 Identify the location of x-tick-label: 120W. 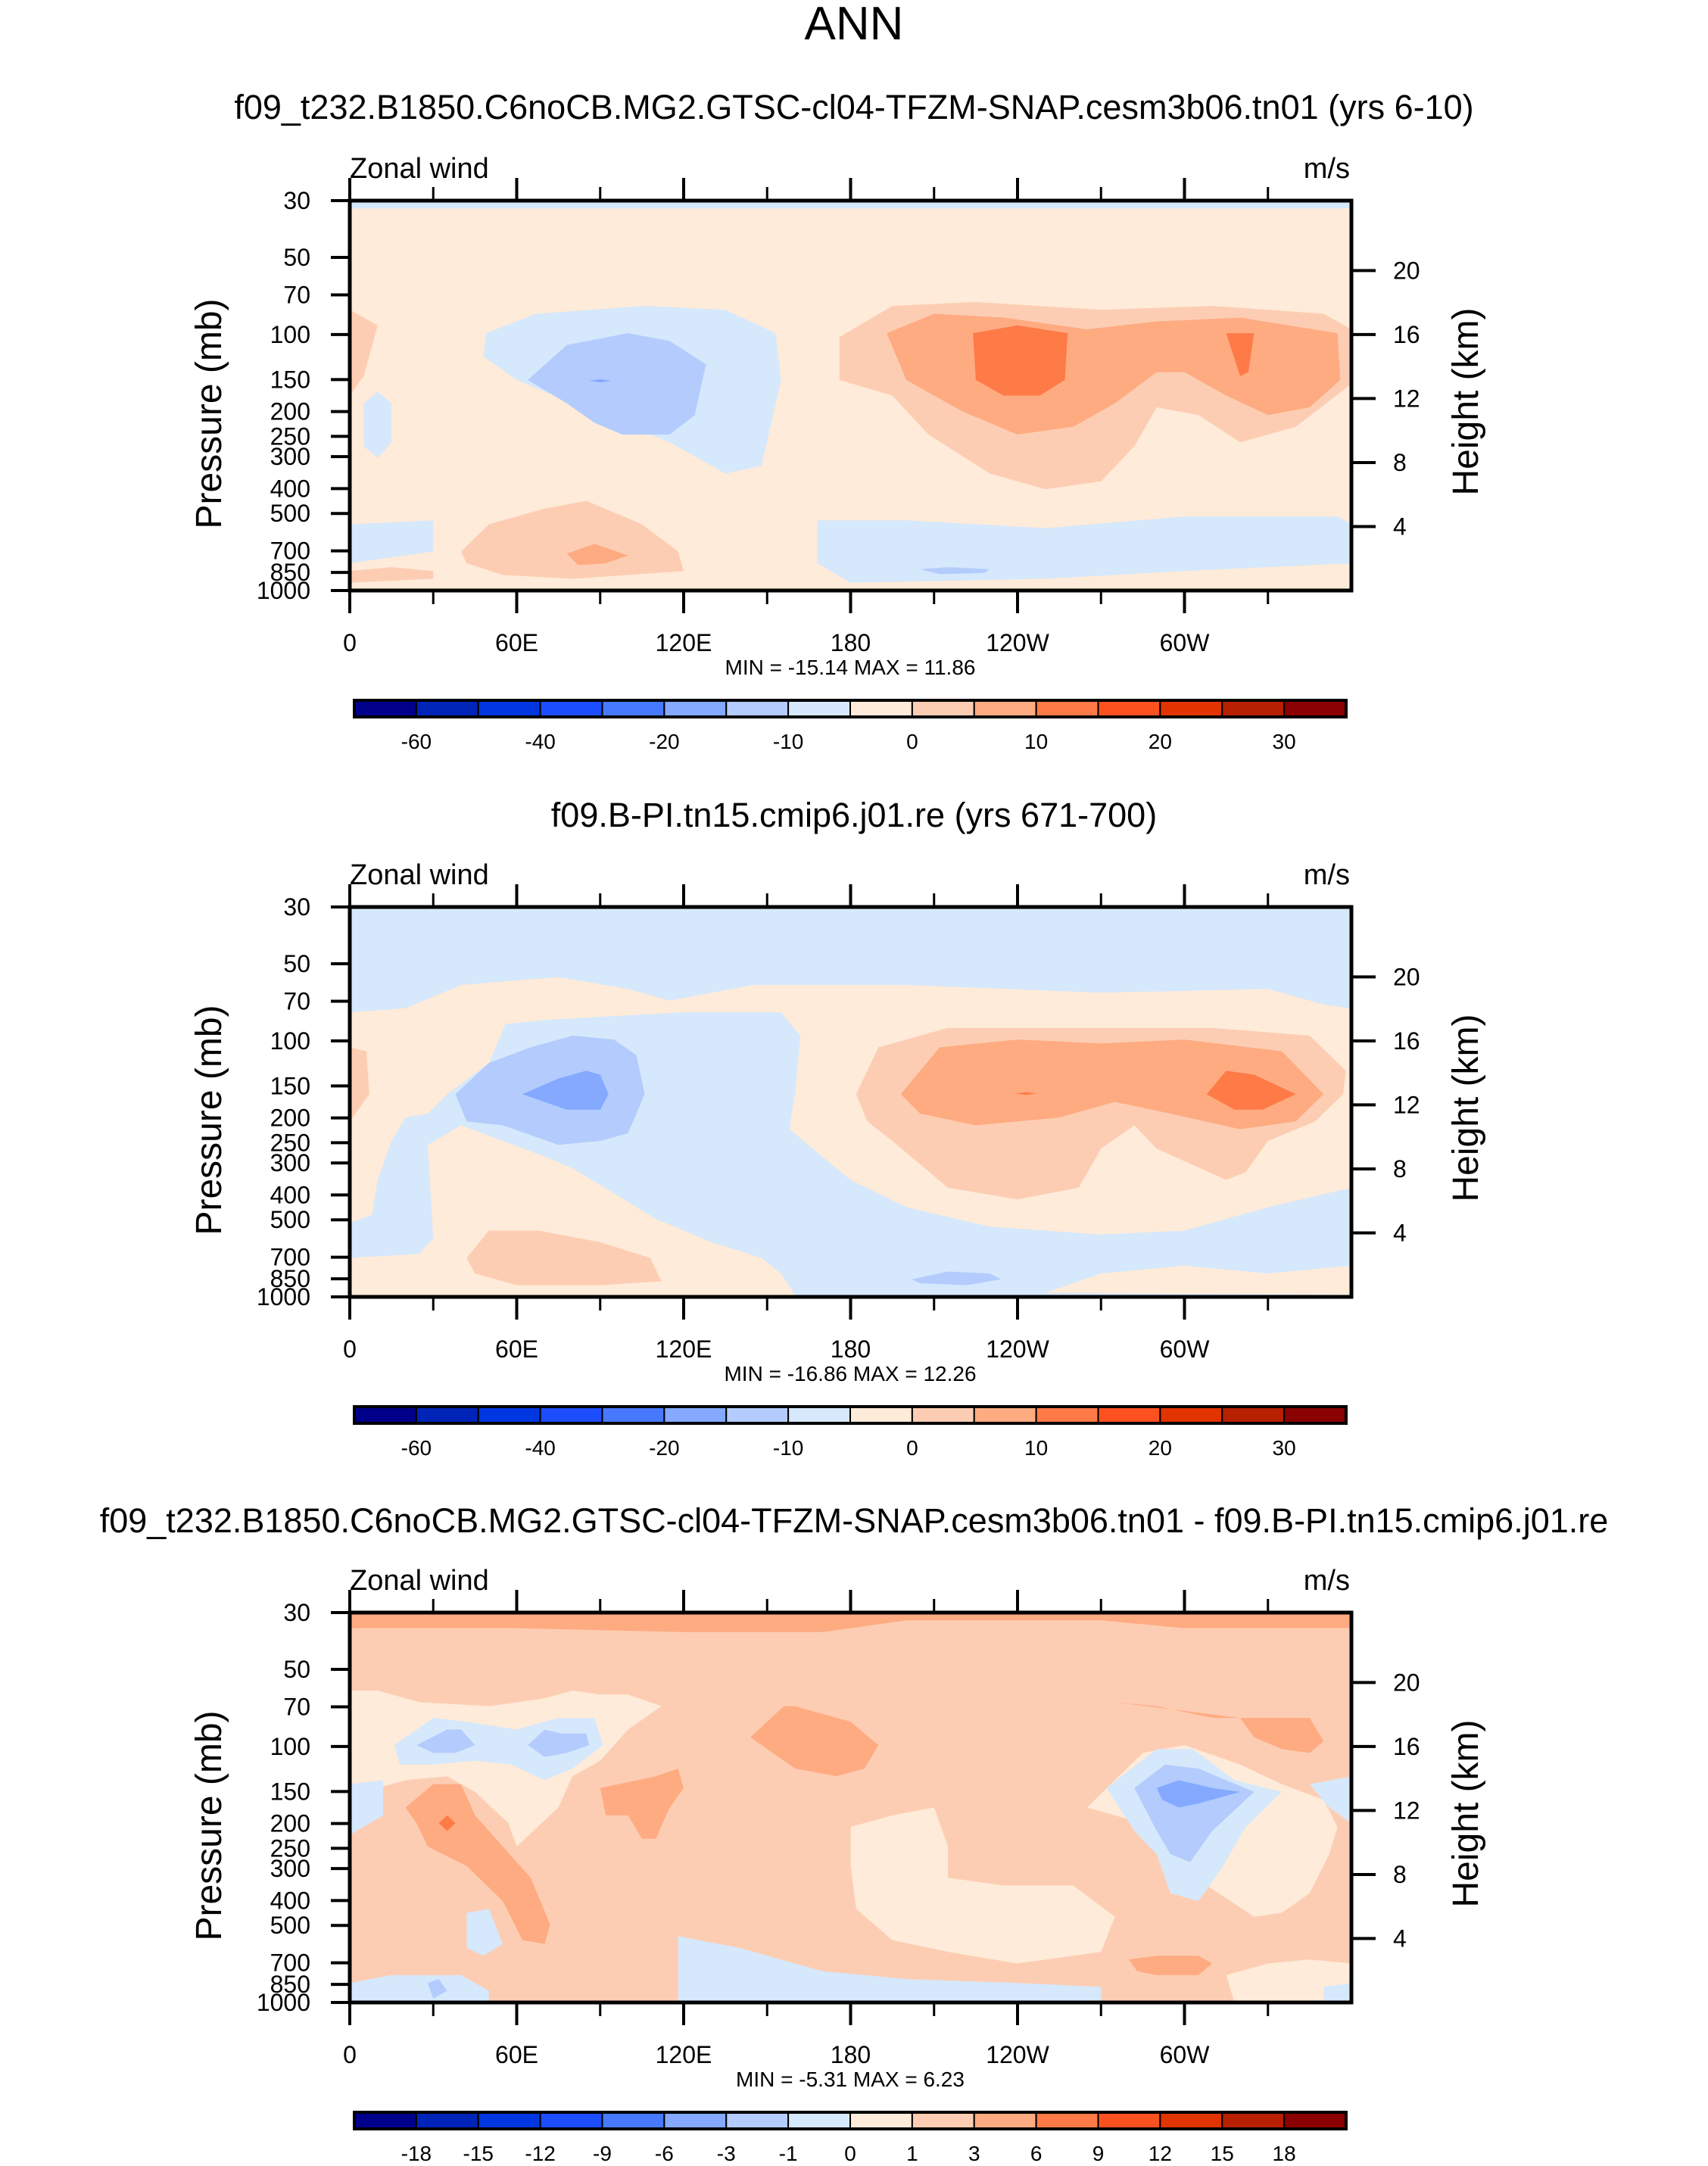
(1017, 1349).